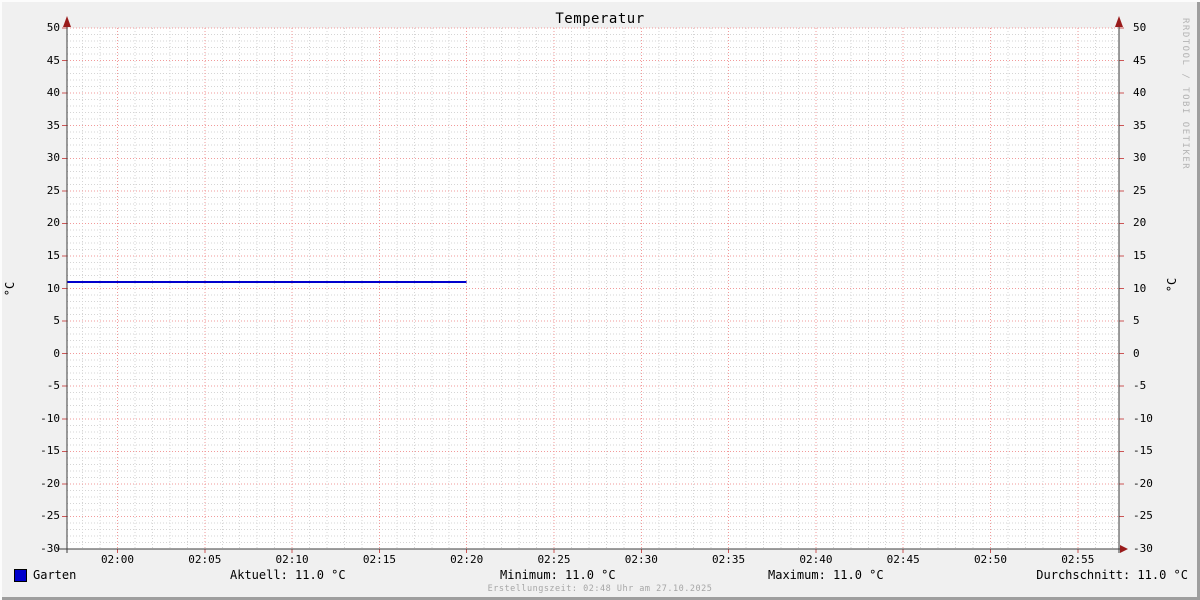 This screenshot has width=1200, height=600. Describe the element at coordinates (53, 223) in the screenshot. I see `y-axis-tick-label-left: 20` at that location.